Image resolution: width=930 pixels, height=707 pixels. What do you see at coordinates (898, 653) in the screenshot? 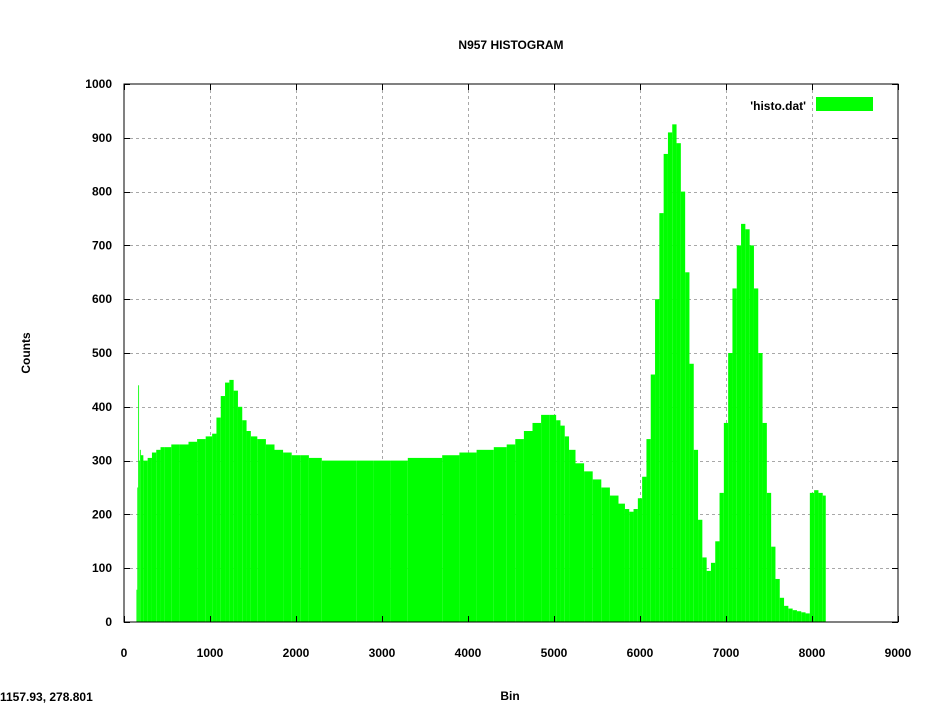
I see `x-tick-label: 9000` at bounding box center [898, 653].